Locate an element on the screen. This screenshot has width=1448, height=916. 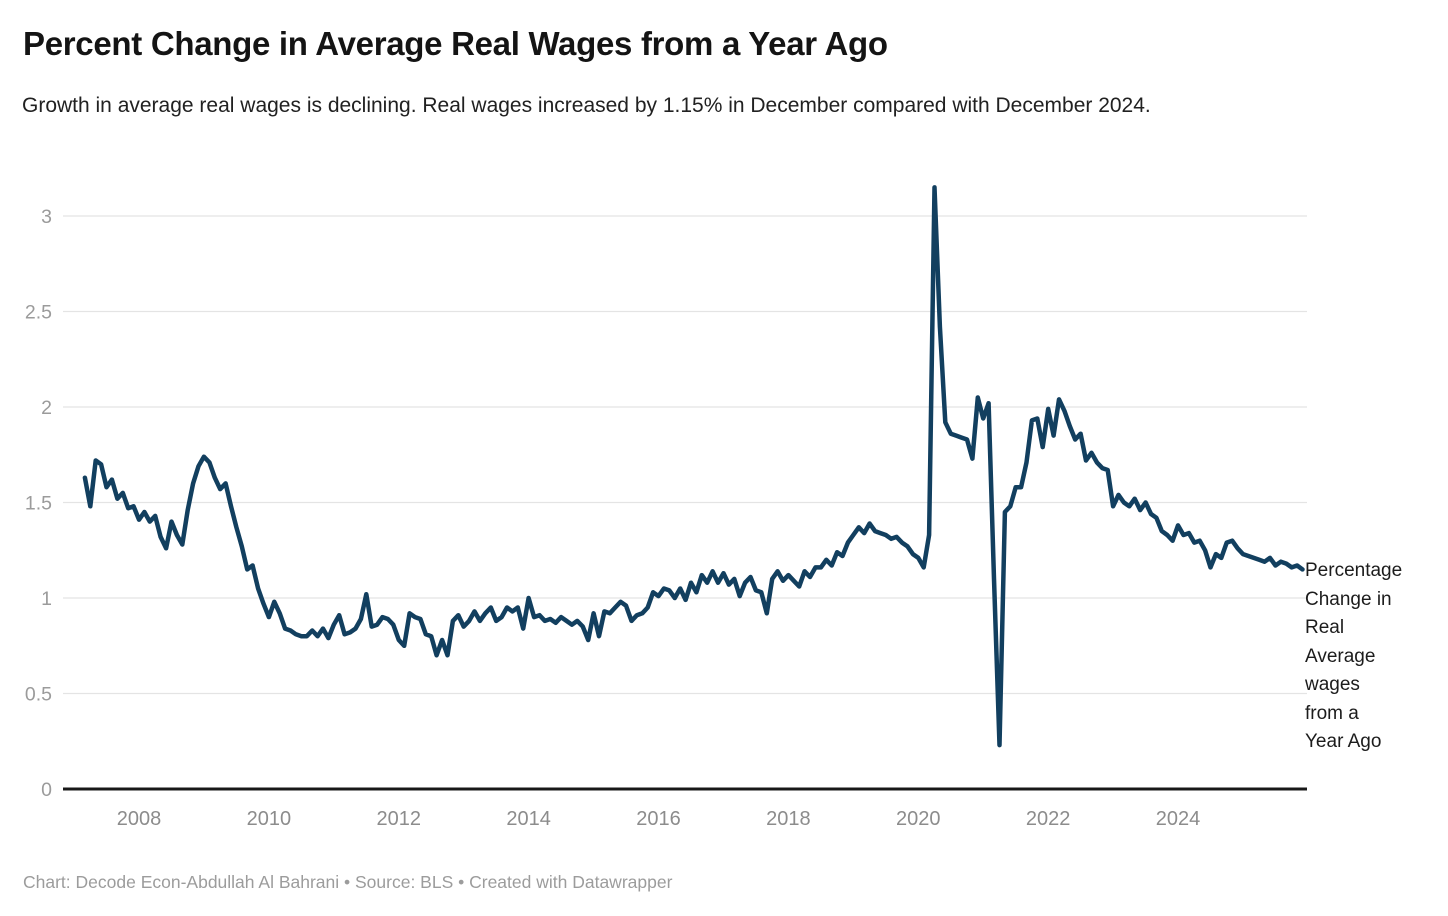
y-tick-label: 2.5 is located at coordinates (38, 312).